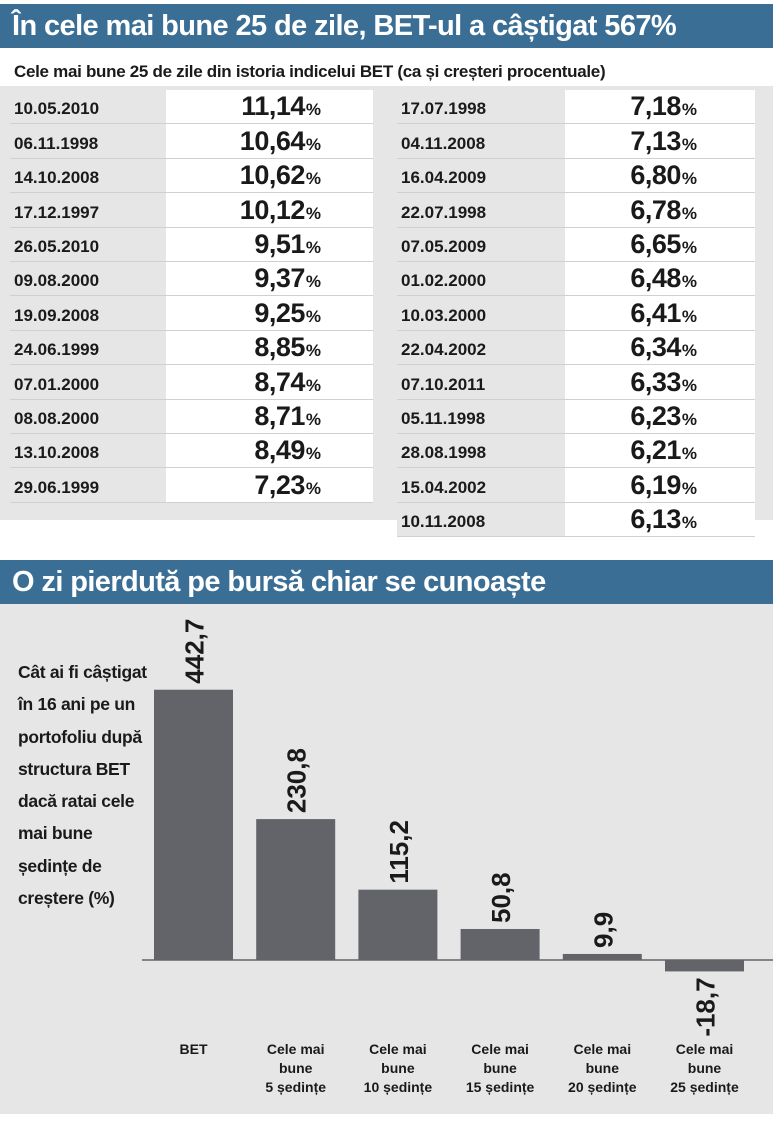 The width and height of the screenshot is (773, 1134). Describe the element at coordinates (660, 450) in the screenshot. I see `row-value-cell: 6,21%` at that location.